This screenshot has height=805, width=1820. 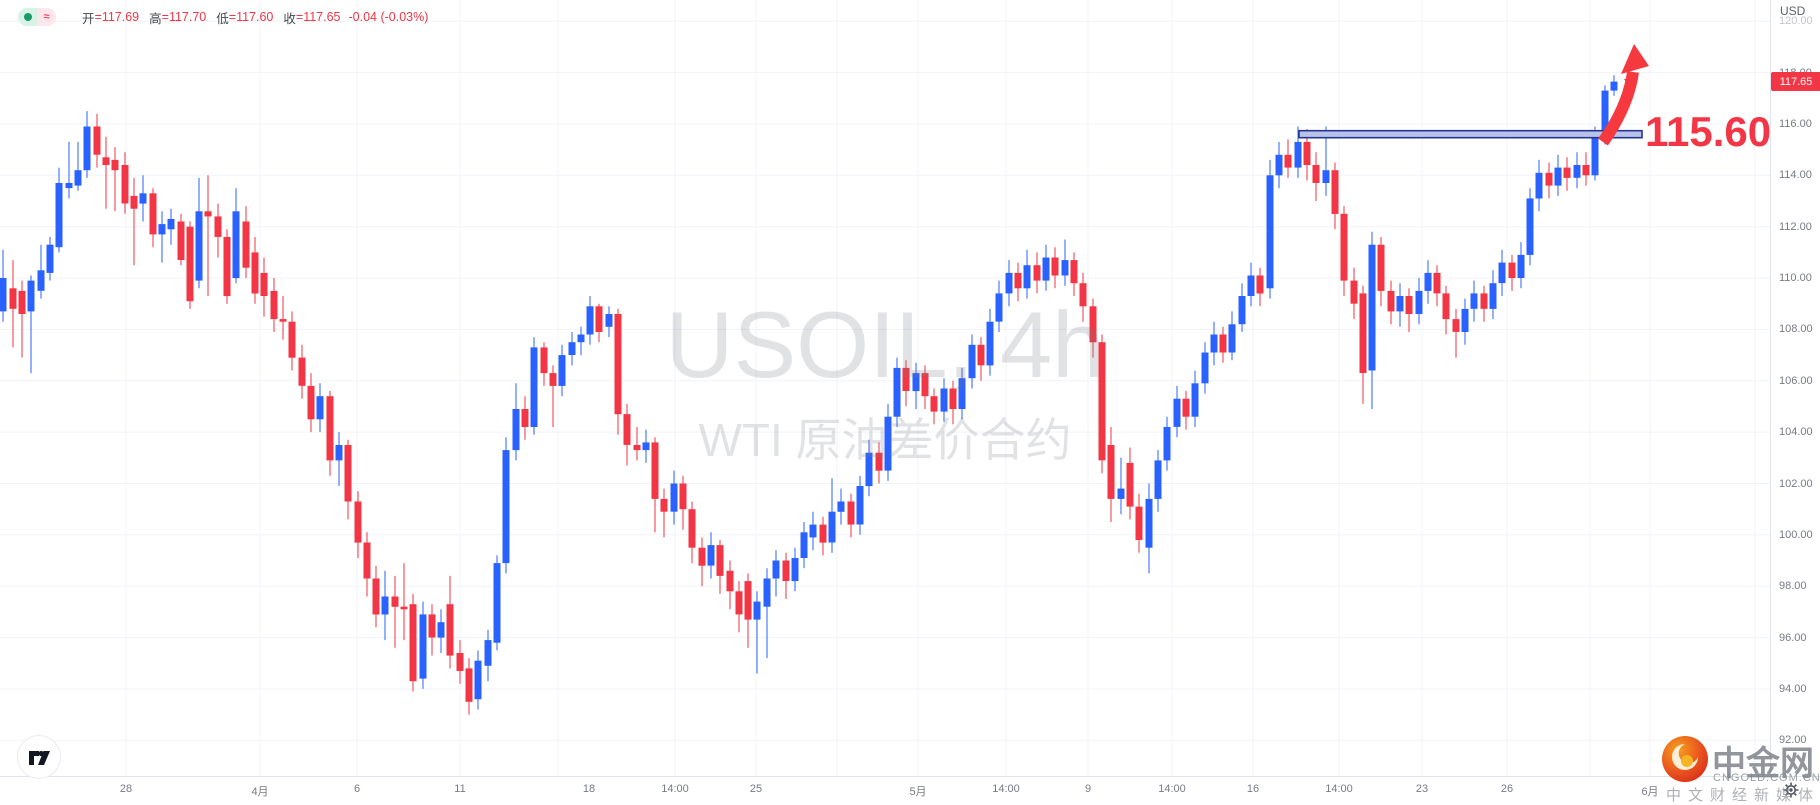 I want to click on time-tick-label: 4月, so click(x=260, y=792).